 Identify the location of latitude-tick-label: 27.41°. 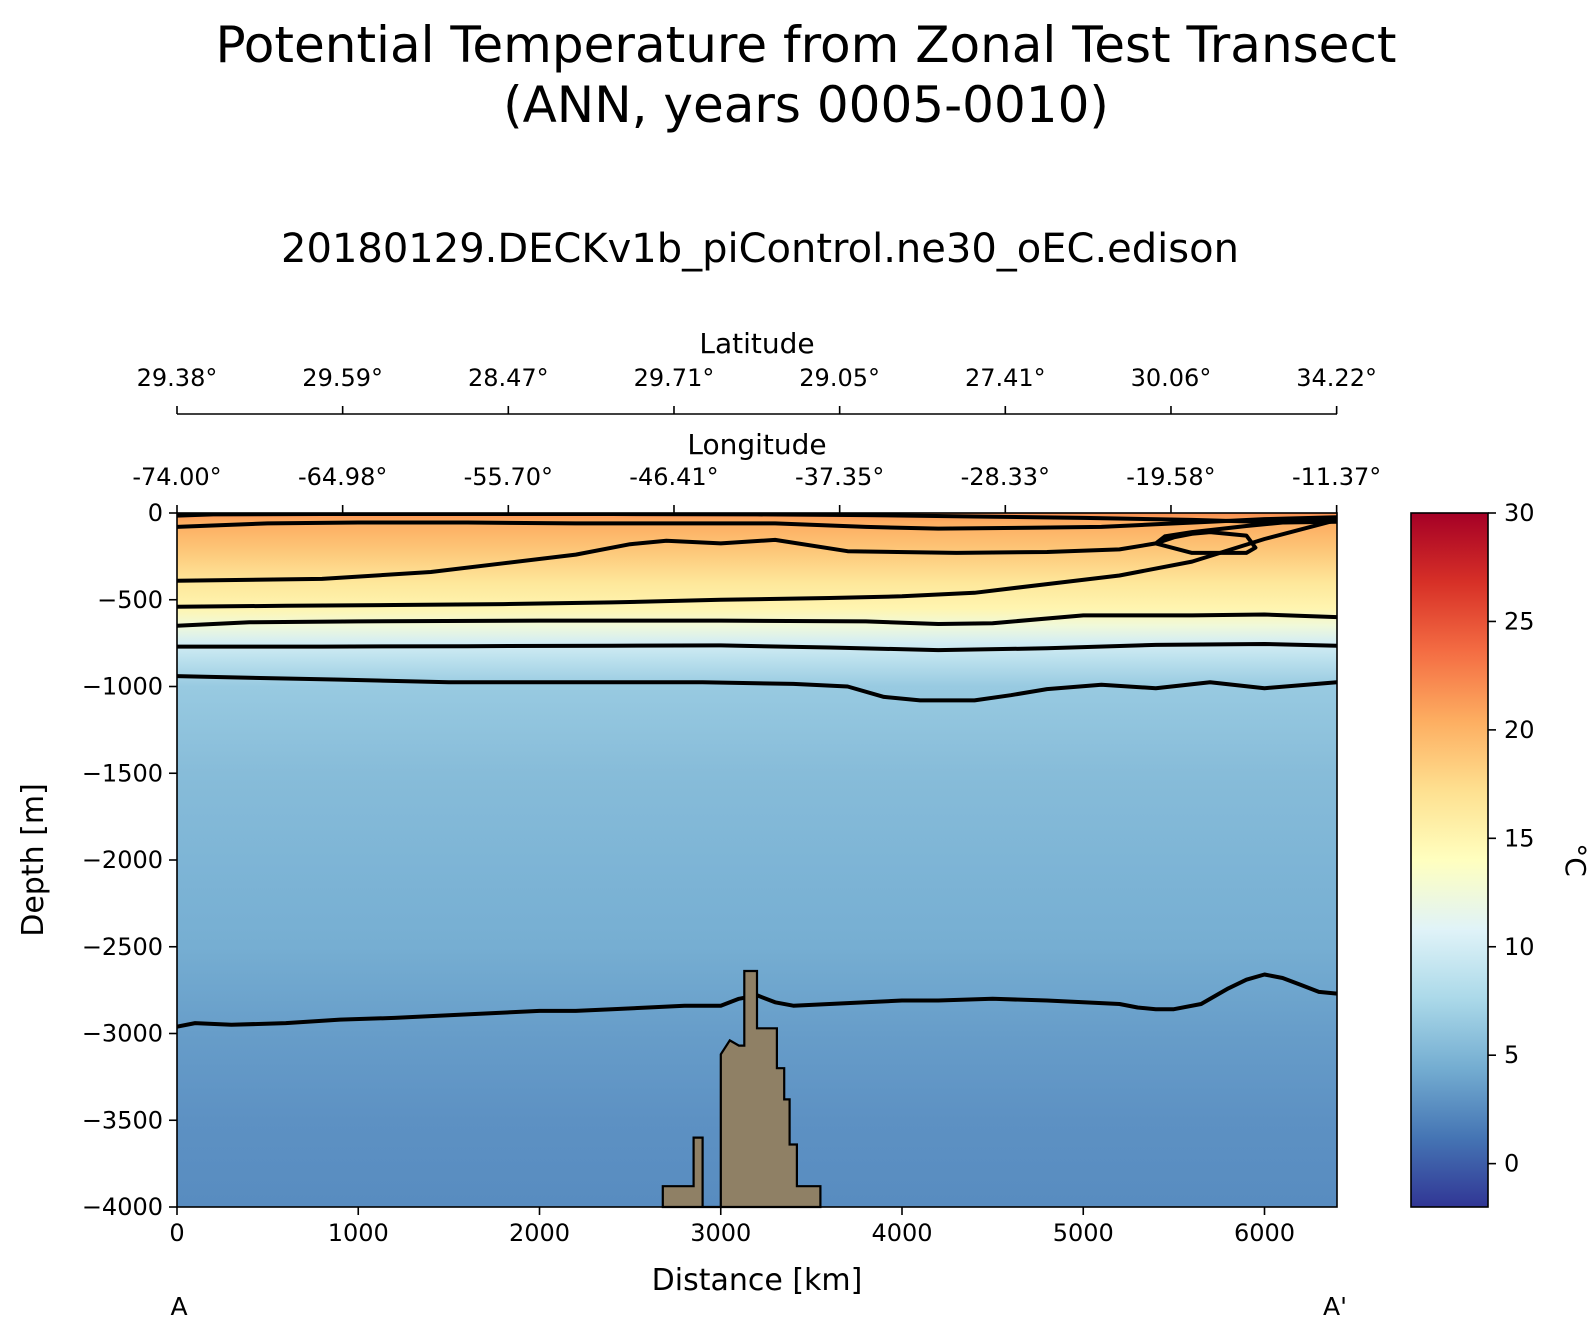
(1005, 378).